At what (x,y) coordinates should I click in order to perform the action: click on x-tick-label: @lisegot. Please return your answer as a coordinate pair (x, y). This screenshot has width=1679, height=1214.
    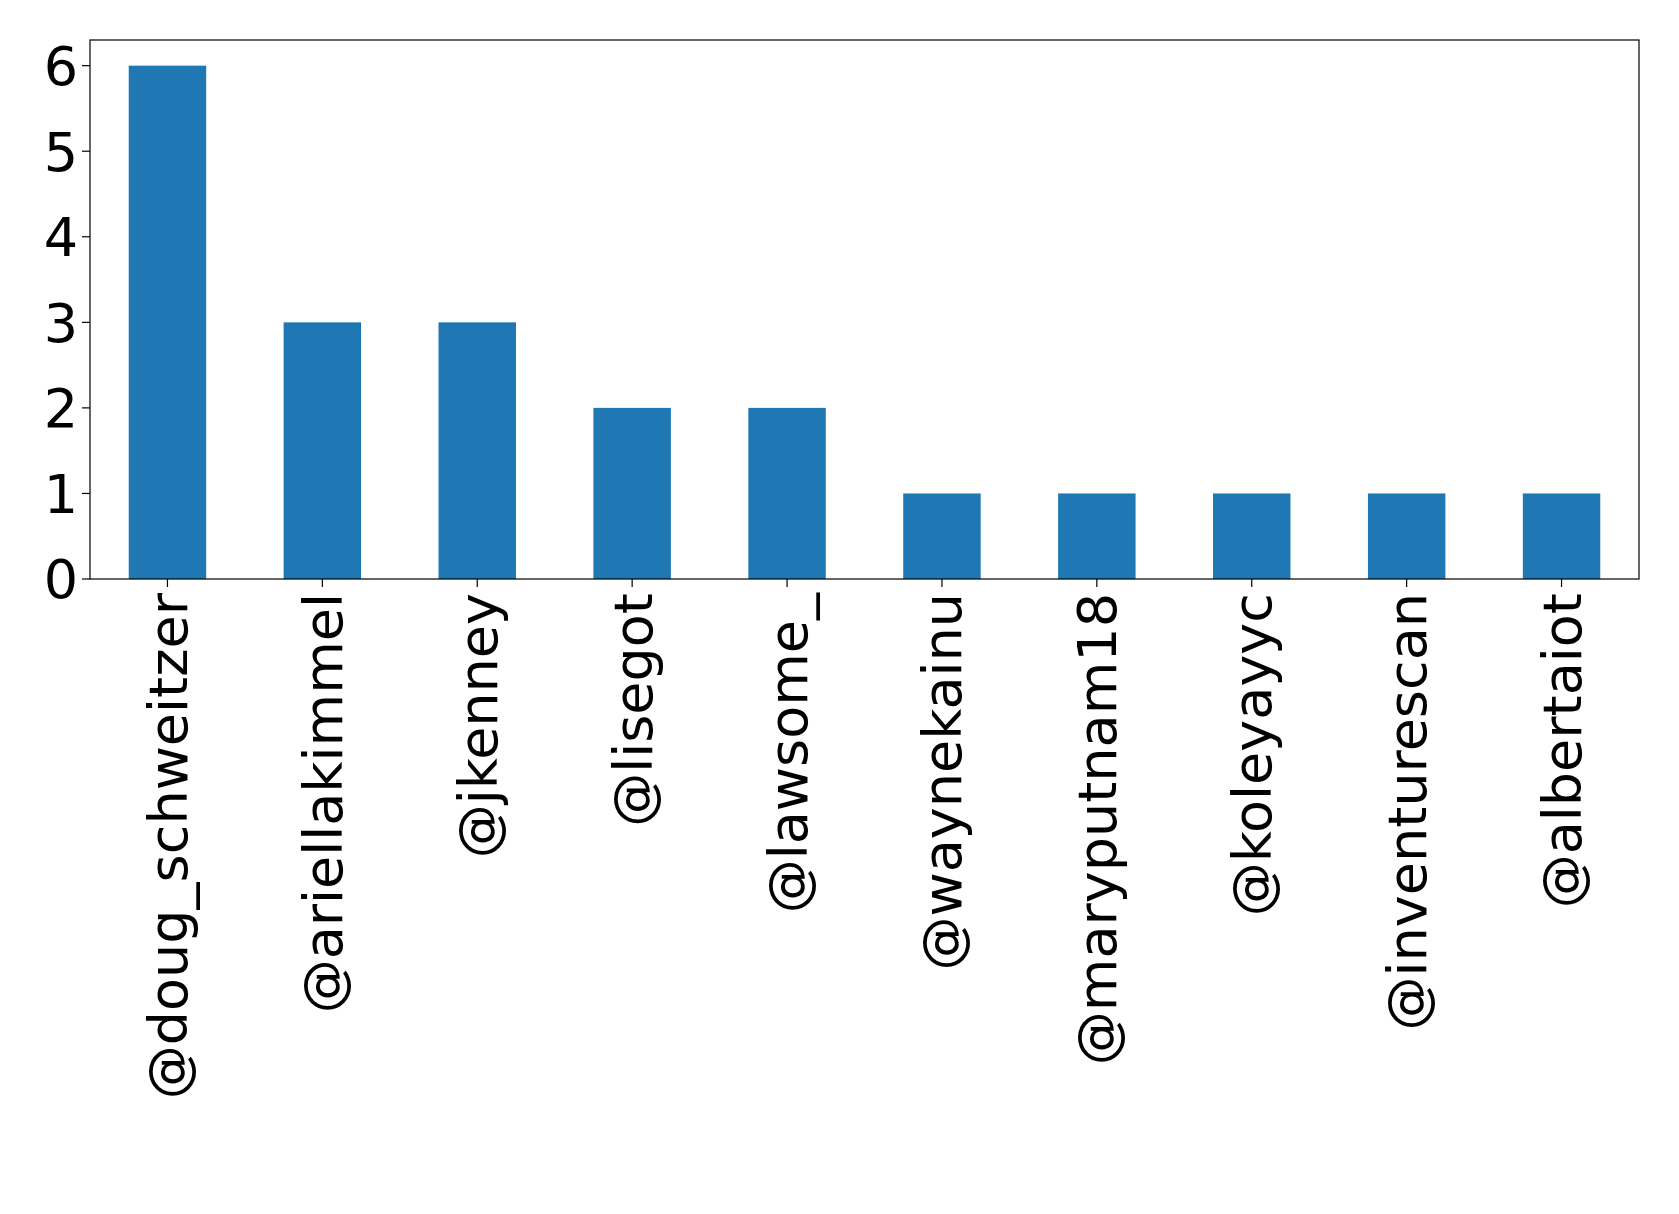
    Looking at the image, I should click on (633, 710).